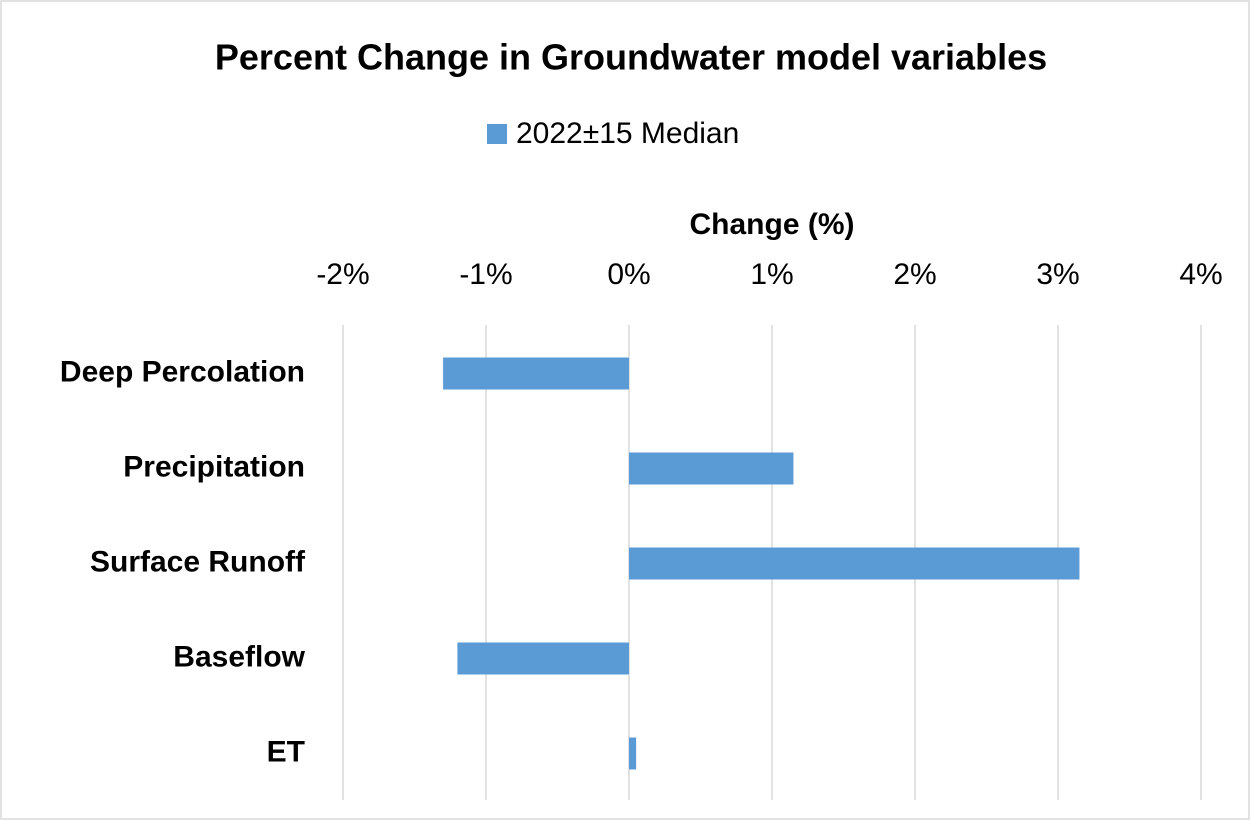  Describe the element at coordinates (497, 134) in the screenshot. I see `legend-swatch` at that location.